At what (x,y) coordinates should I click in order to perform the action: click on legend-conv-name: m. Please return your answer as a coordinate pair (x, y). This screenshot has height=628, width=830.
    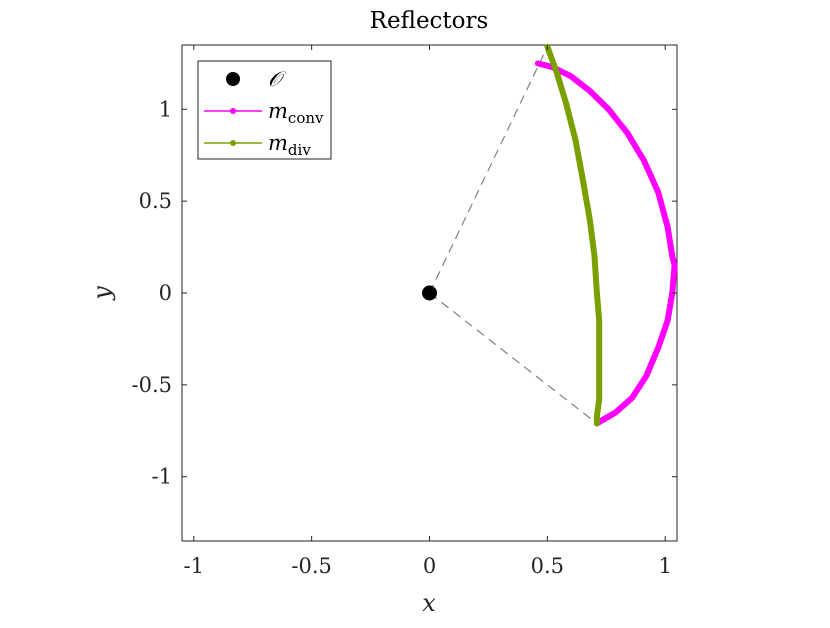
    Looking at the image, I should click on (278, 111).